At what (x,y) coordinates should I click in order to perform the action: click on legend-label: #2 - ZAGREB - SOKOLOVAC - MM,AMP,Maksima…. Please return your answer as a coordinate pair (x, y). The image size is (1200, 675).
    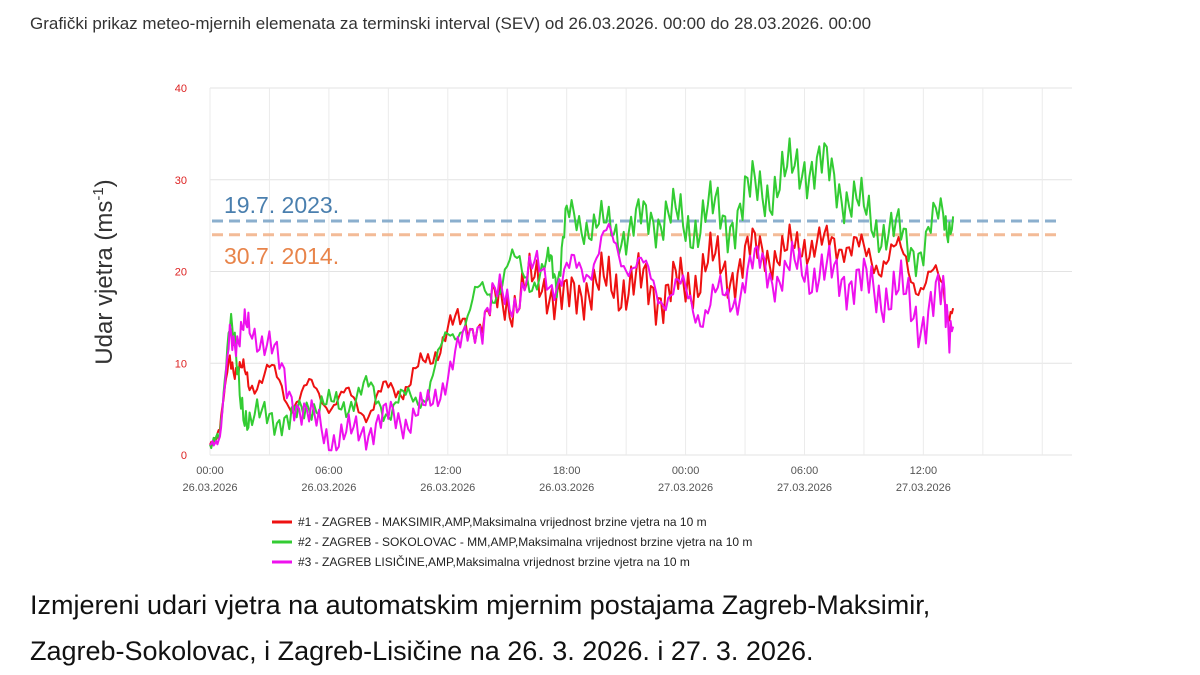
    Looking at the image, I should click on (525, 542).